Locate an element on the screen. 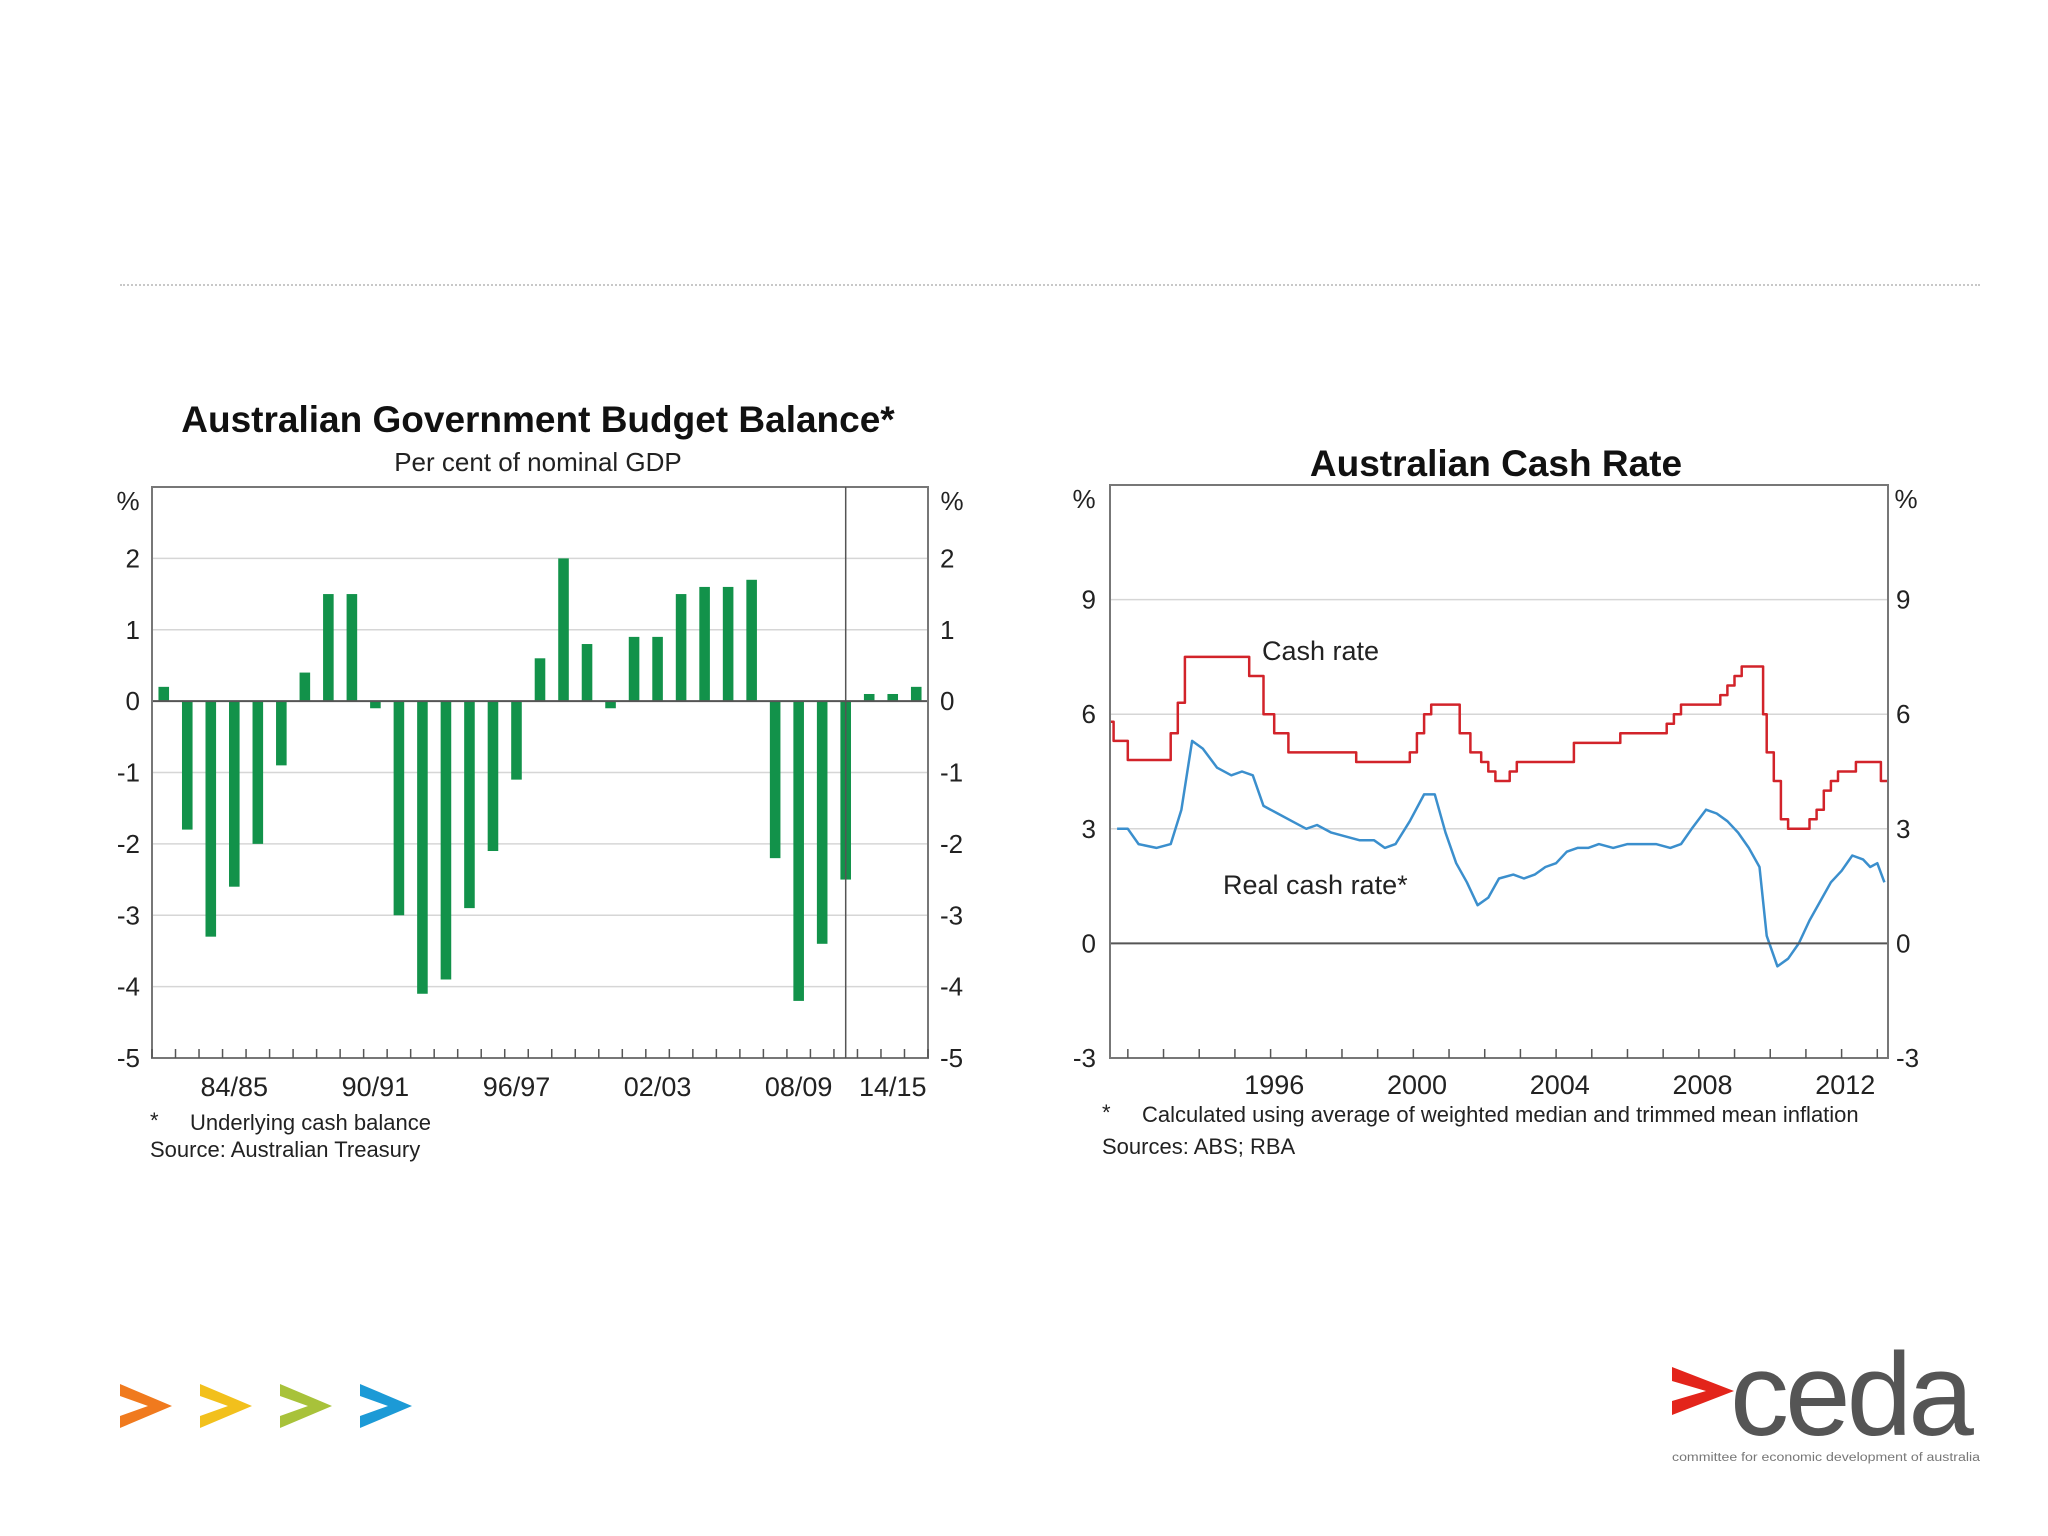 The height and width of the screenshot is (1536, 2048). cash-y-tick-label-left: 3 is located at coordinates (1089, 829).